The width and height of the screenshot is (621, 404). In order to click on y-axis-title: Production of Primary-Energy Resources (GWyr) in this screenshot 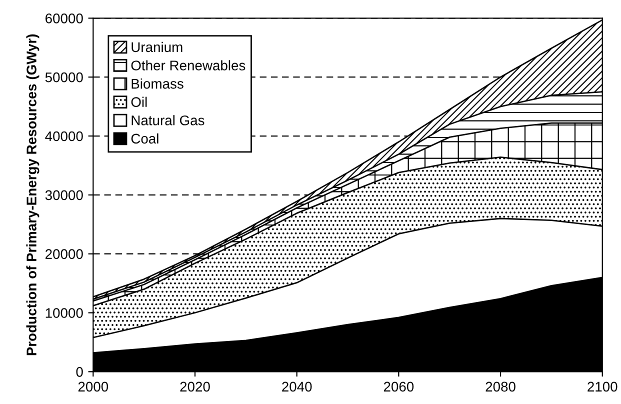, I will do `click(33, 195)`.